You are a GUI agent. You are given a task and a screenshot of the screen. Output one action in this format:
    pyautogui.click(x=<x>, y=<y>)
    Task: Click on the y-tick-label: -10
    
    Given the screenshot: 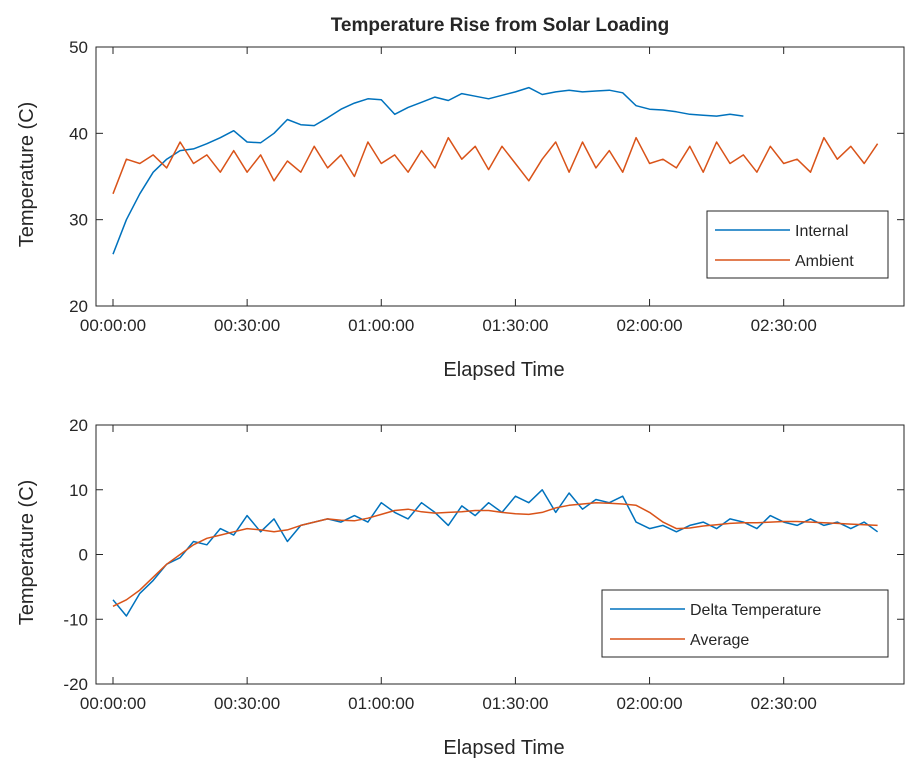 What is the action you would take?
    pyautogui.click(x=75, y=619)
    